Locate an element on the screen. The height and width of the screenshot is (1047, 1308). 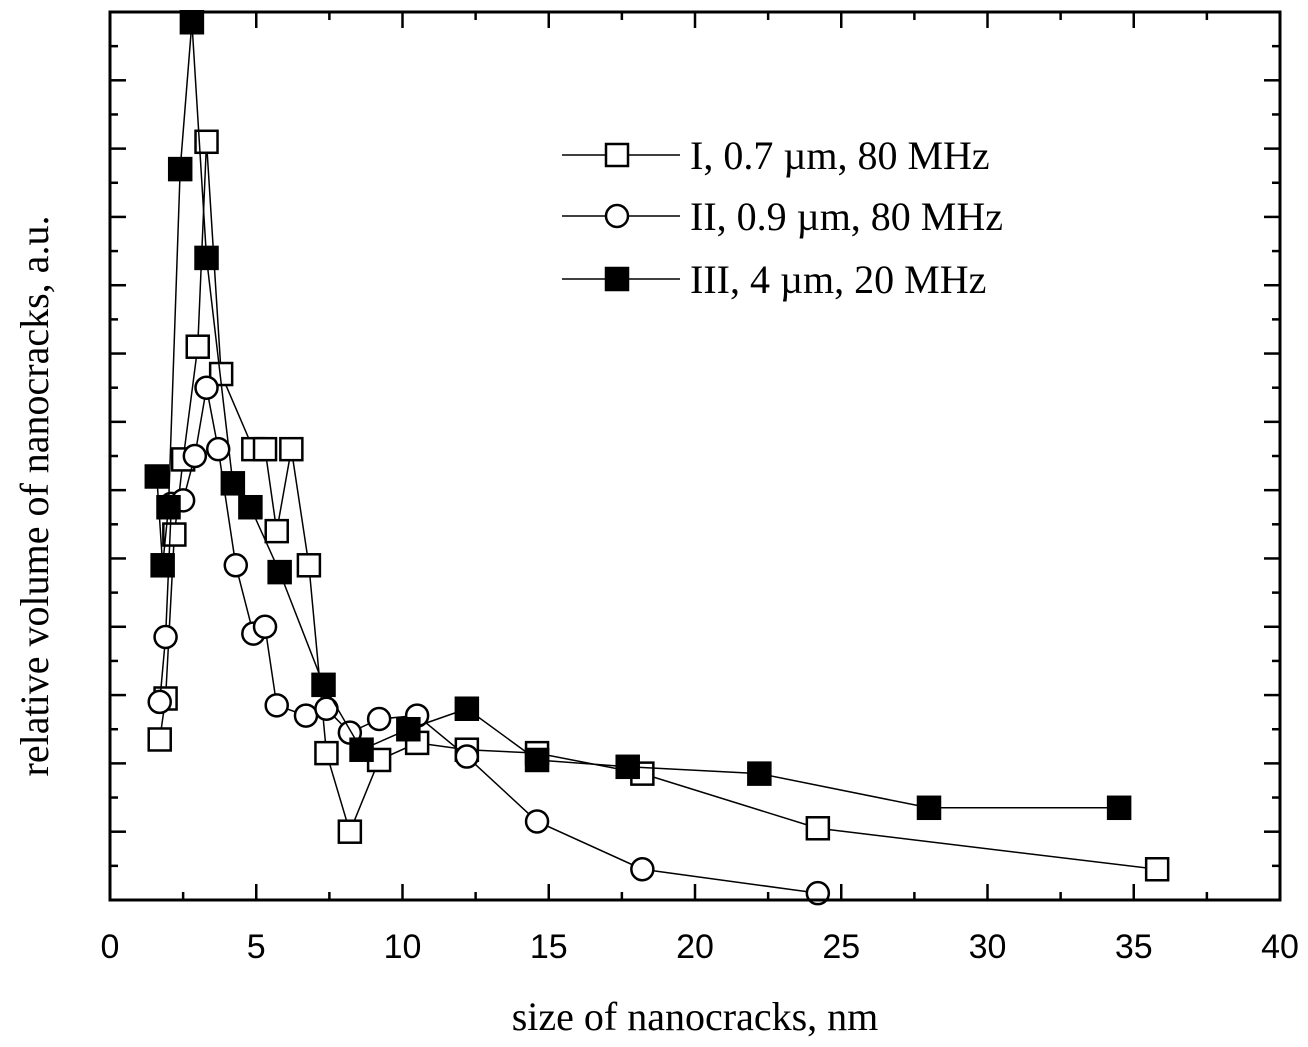
legend-marker-open-square is located at coordinates (617, 155).